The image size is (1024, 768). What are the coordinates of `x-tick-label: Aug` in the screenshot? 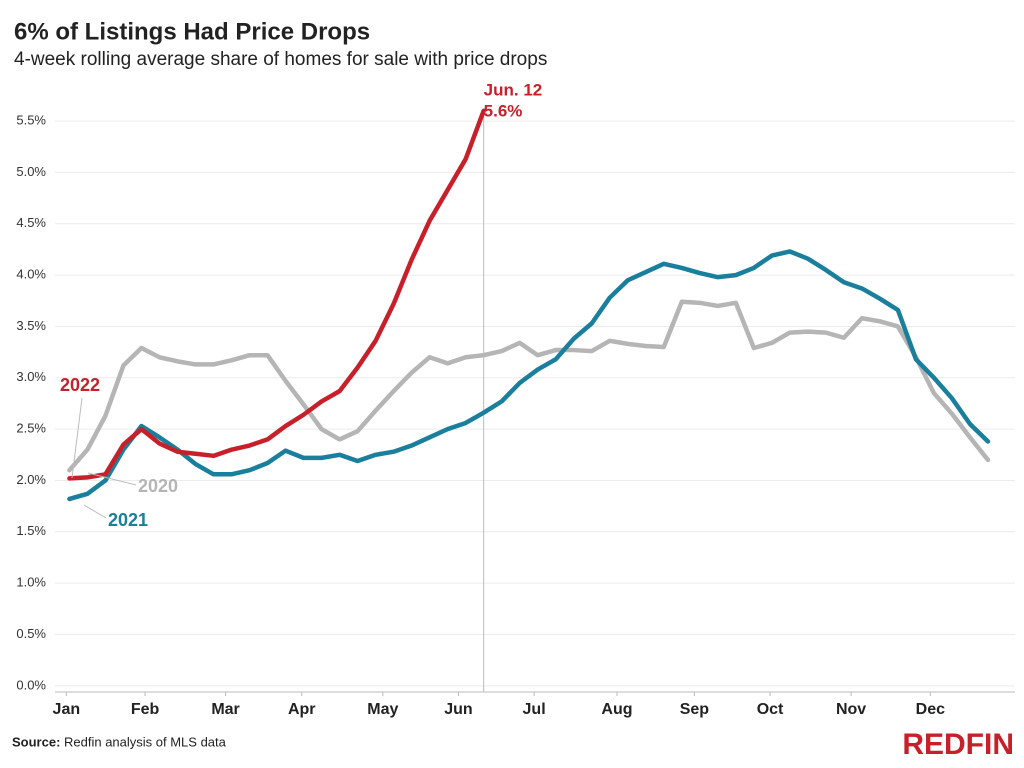 It's located at (616, 709).